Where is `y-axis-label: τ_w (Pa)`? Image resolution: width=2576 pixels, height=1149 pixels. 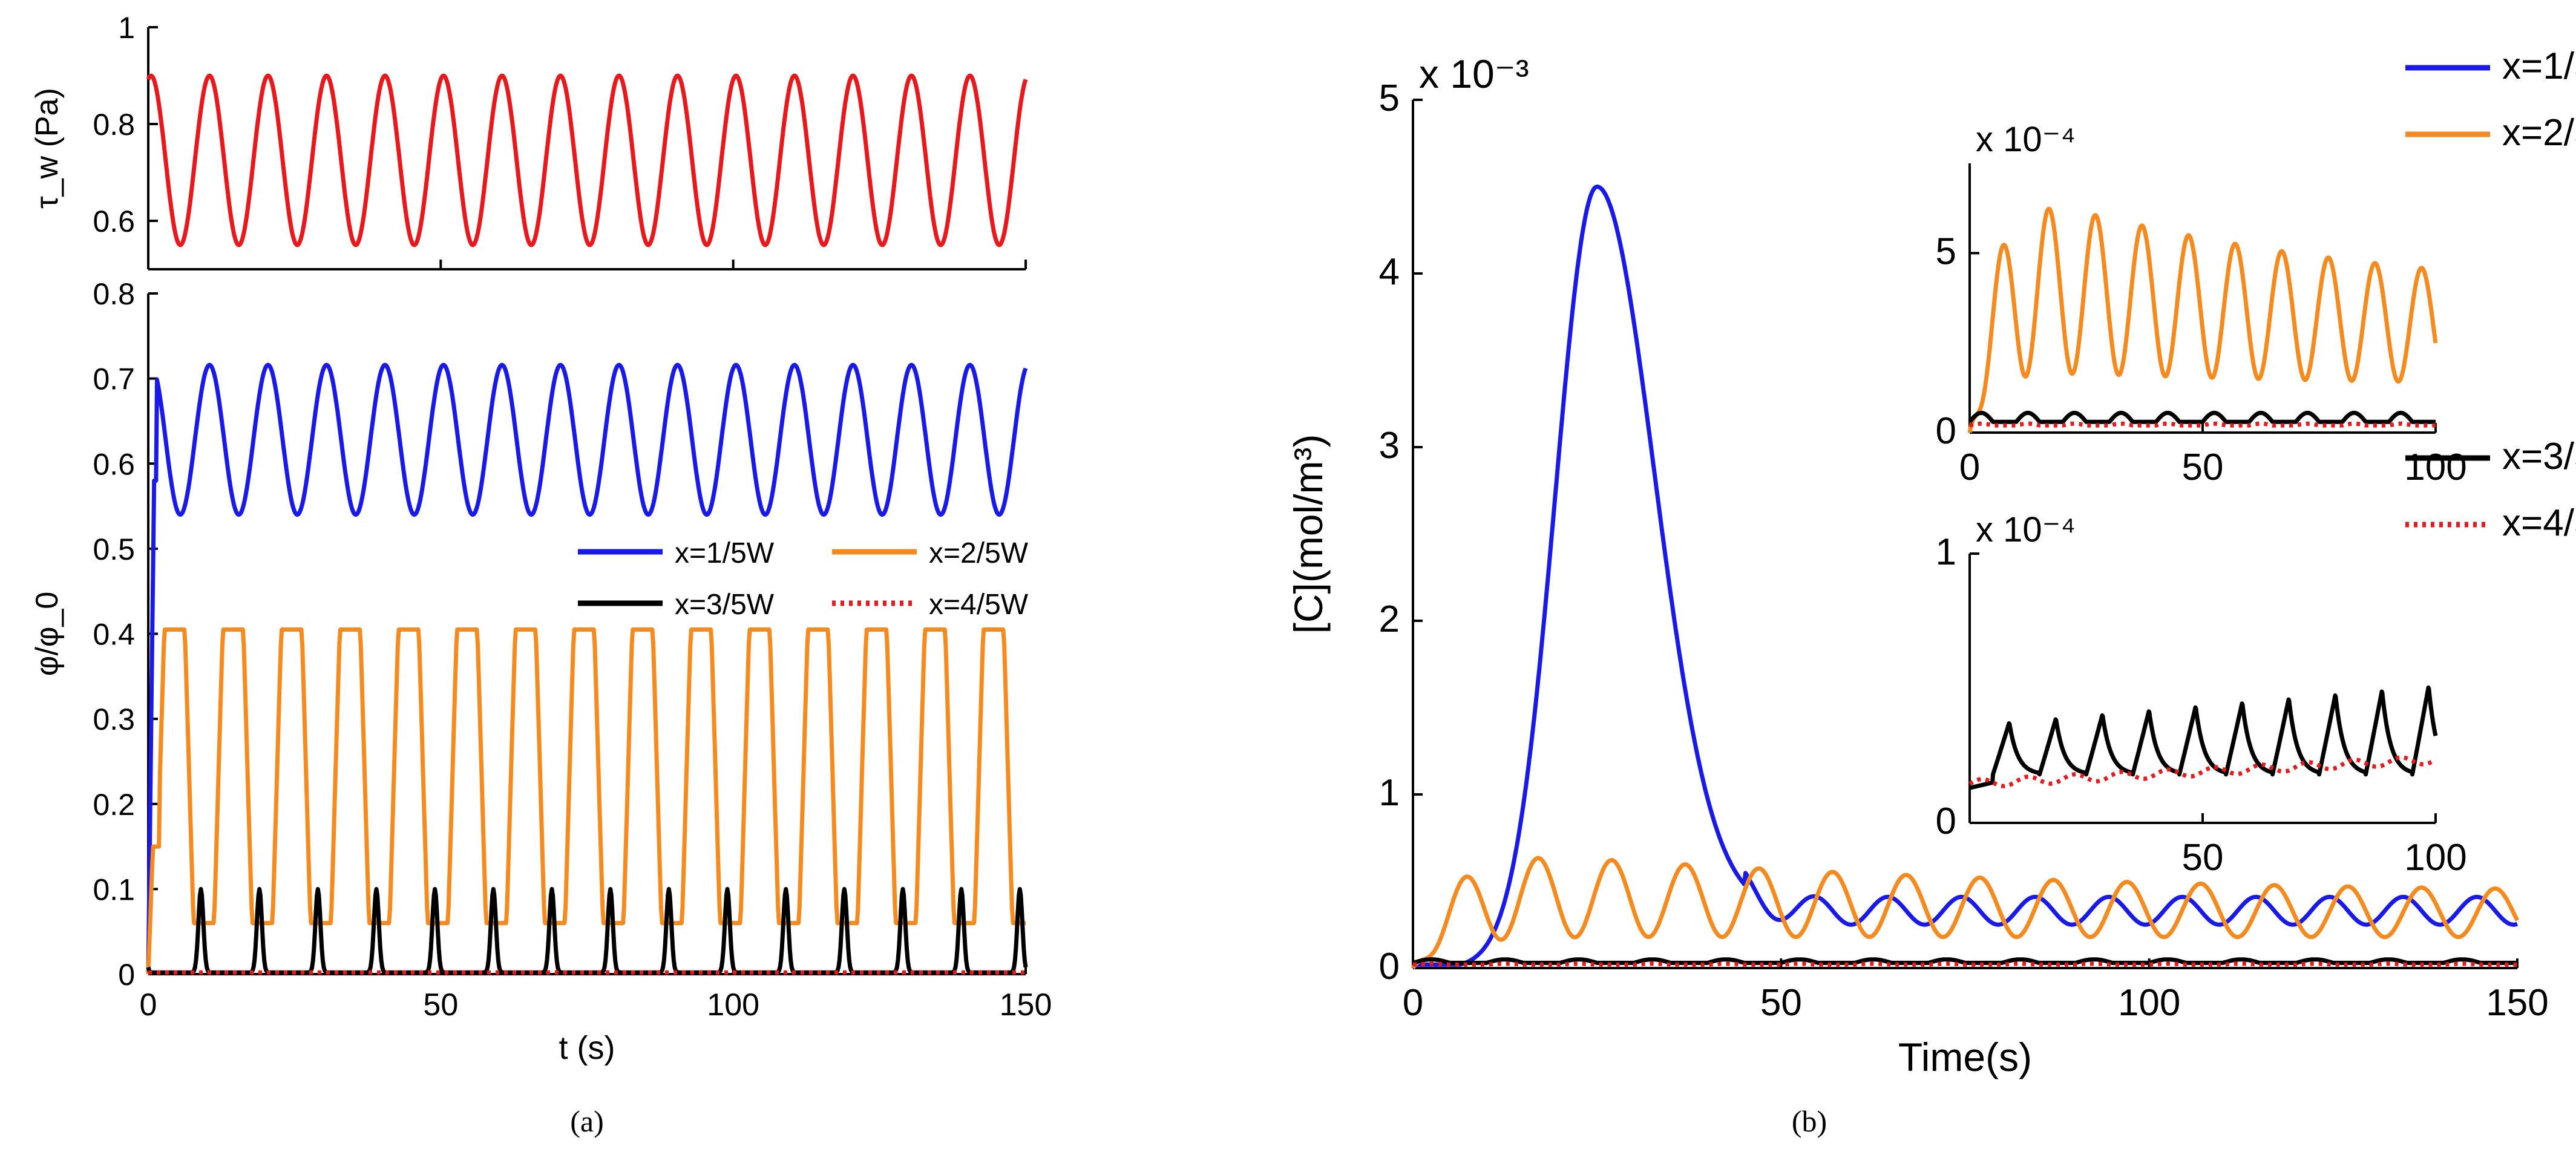
y-axis-label: τ_w (Pa) is located at coordinates (47, 148).